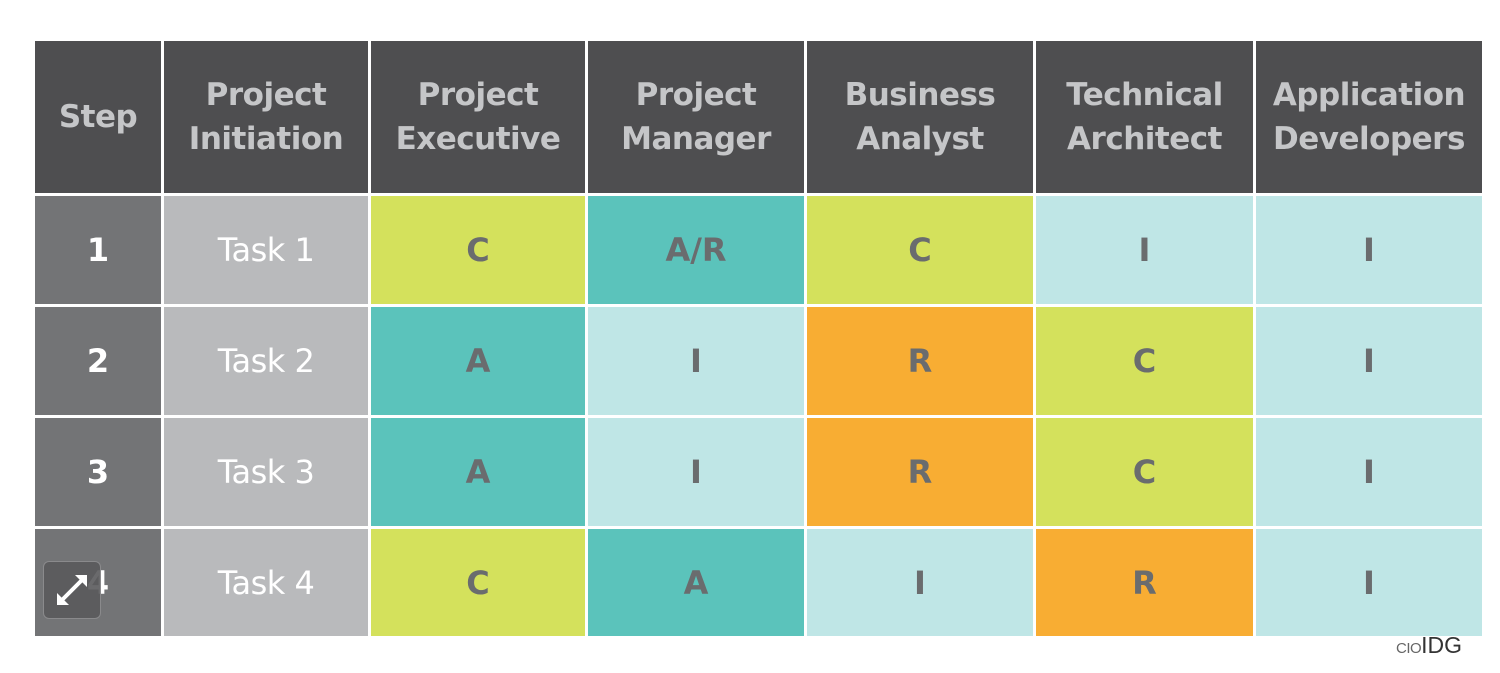 This screenshot has height=673, width=1500. What do you see at coordinates (478, 117) in the screenshot?
I see `header-project-executive: Project Executive` at bounding box center [478, 117].